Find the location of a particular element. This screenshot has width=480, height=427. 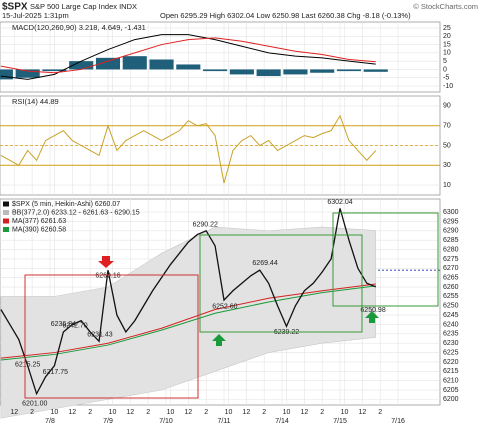

down-arrow is located at coordinates (106, 262).